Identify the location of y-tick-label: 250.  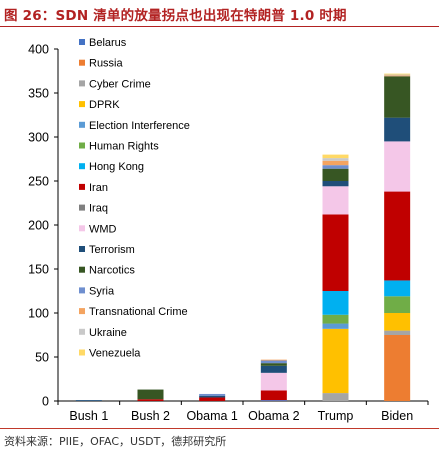
(38, 182).